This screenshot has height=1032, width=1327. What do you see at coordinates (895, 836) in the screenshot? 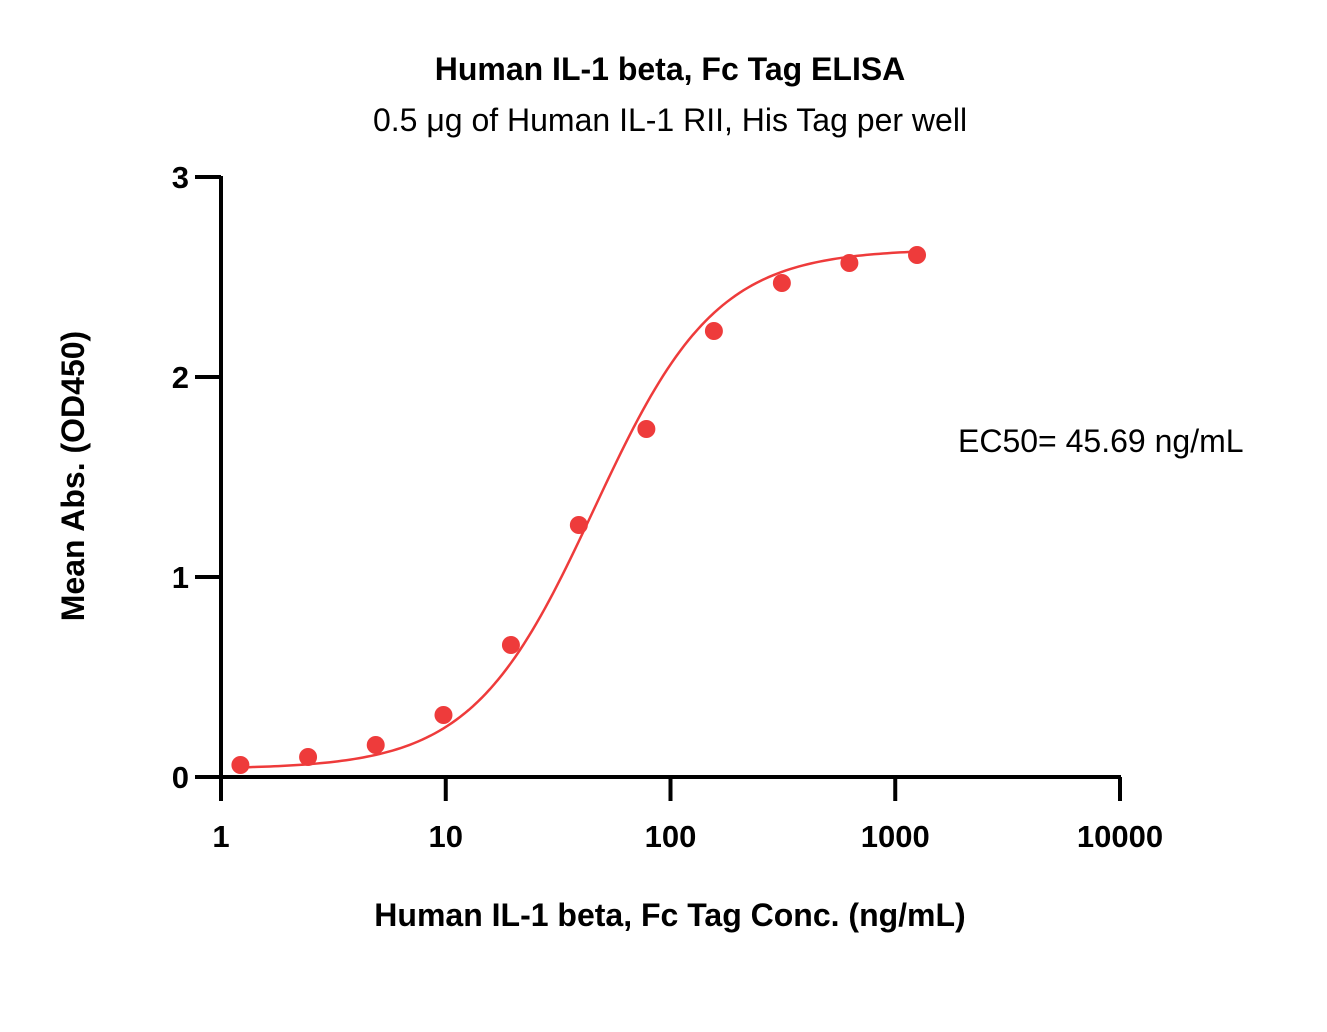
I see `x-tick-label: 1000` at bounding box center [895, 836].